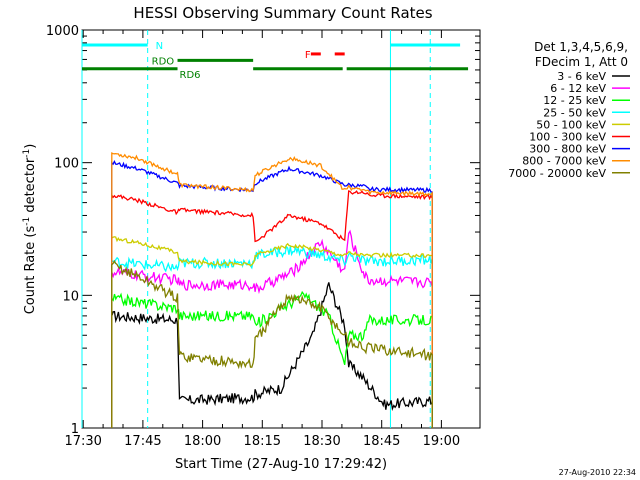 This screenshot has height=480, width=640. I want to click on annotation-label: F, so click(308, 55).